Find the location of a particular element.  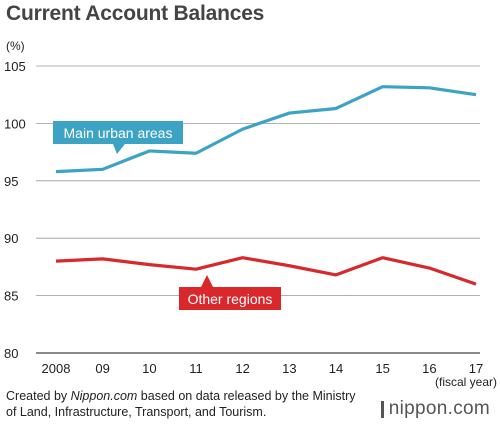

x-tick-labels: 2008 09 10 11 12 13 14 15 16 17 is located at coordinates (263, 368).